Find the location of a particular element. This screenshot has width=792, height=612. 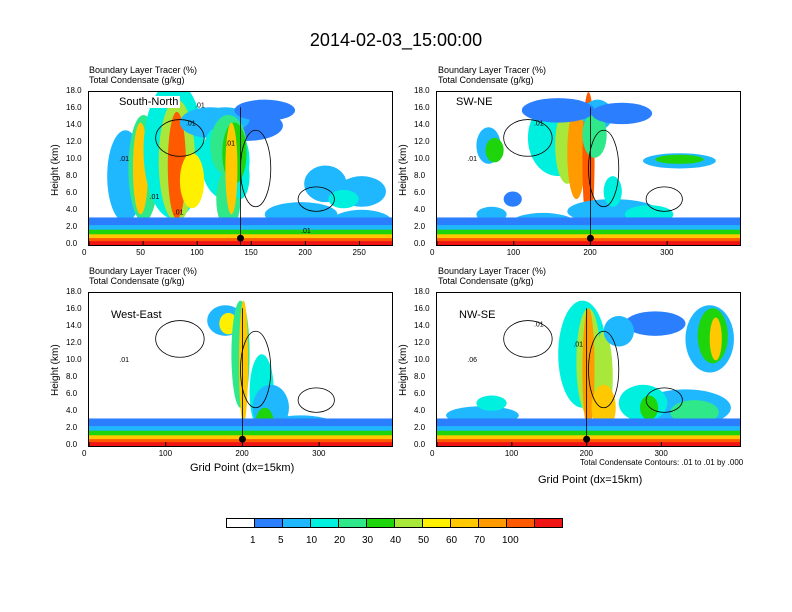

panel-header-line1: Boundary Layer Tracer (%) is located at coordinates (492, 70).